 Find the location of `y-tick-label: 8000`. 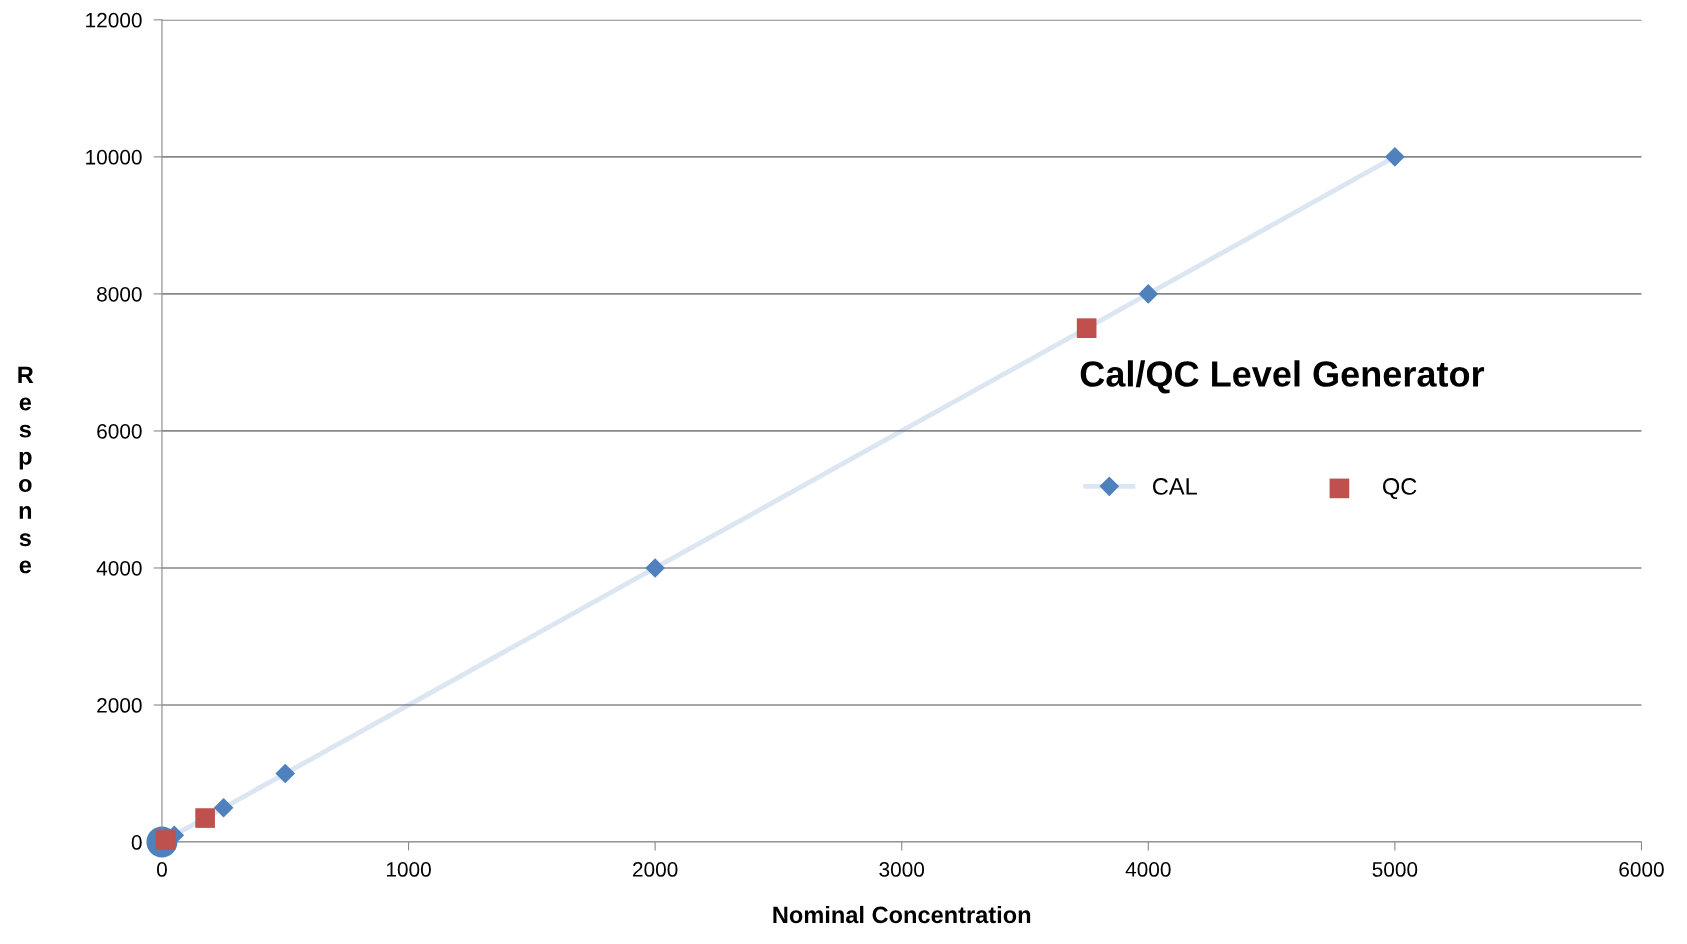

y-tick-label: 8000 is located at coordinates (119, 294).